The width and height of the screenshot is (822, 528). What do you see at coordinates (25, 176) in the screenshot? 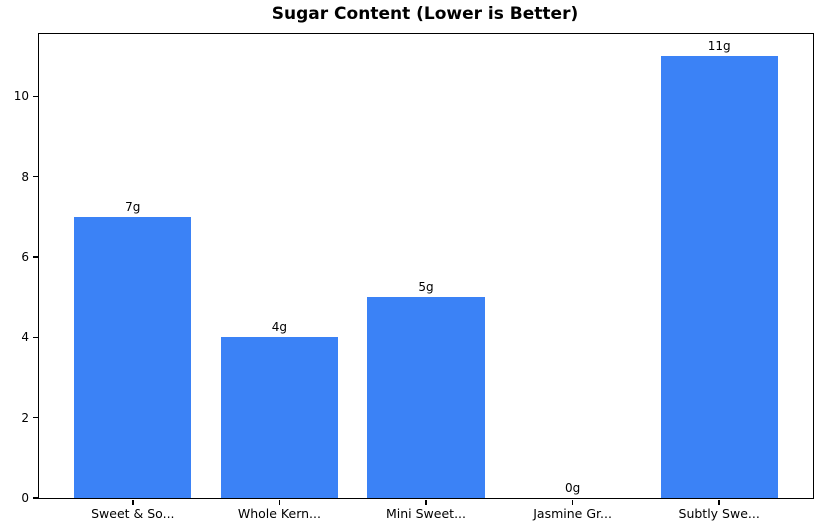
I see `y-tick-label: 8` at bounding box center [25, 176].